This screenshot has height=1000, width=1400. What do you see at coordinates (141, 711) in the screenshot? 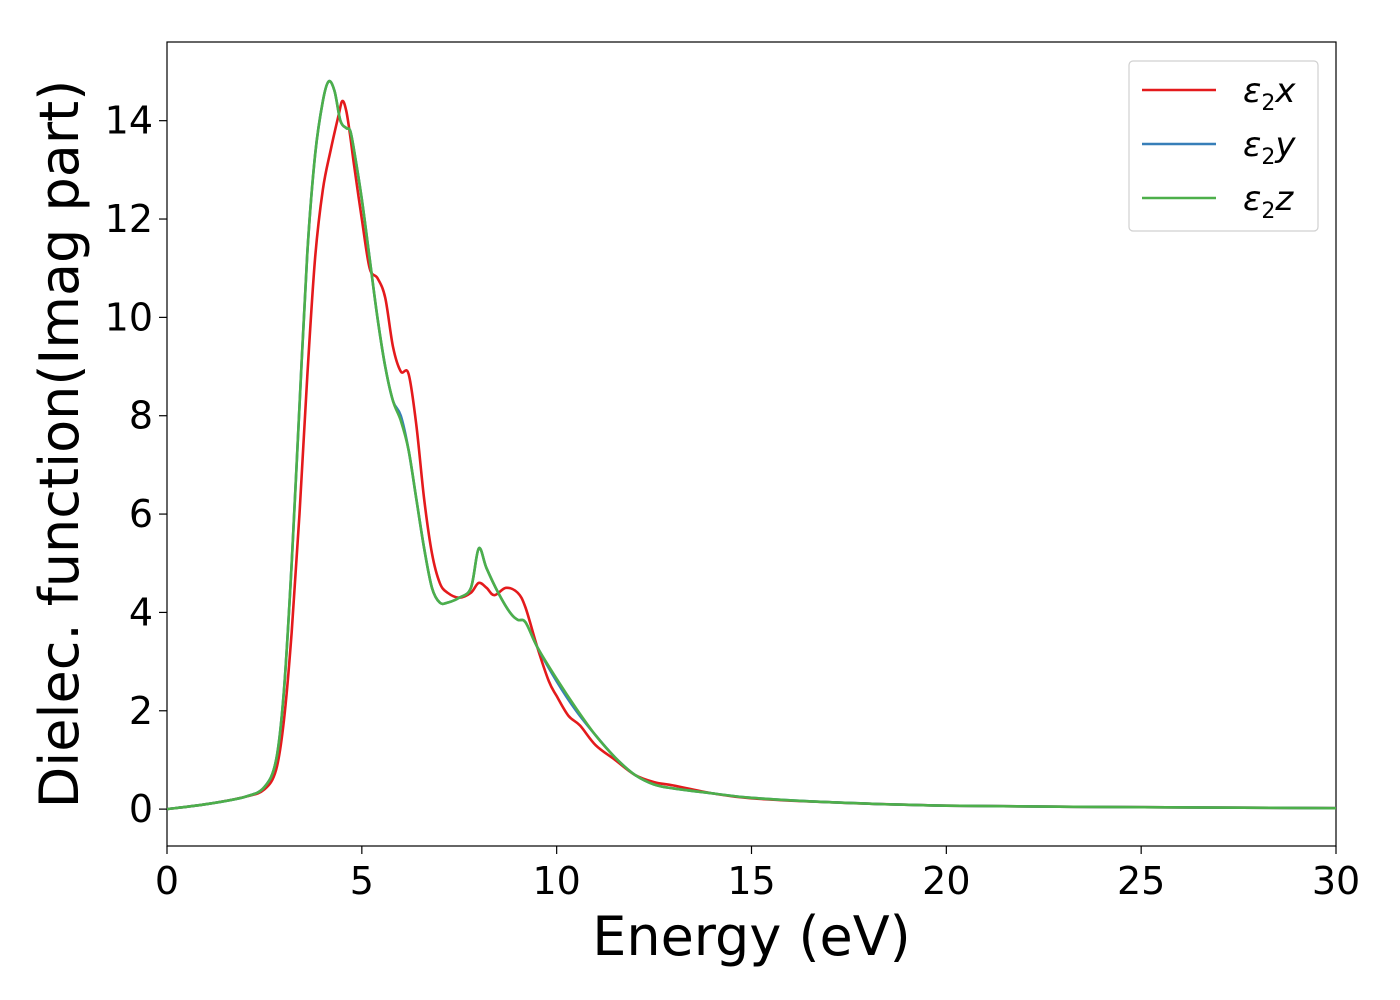
I see `y-tick-label: 2` at bounding box center [141, 711].